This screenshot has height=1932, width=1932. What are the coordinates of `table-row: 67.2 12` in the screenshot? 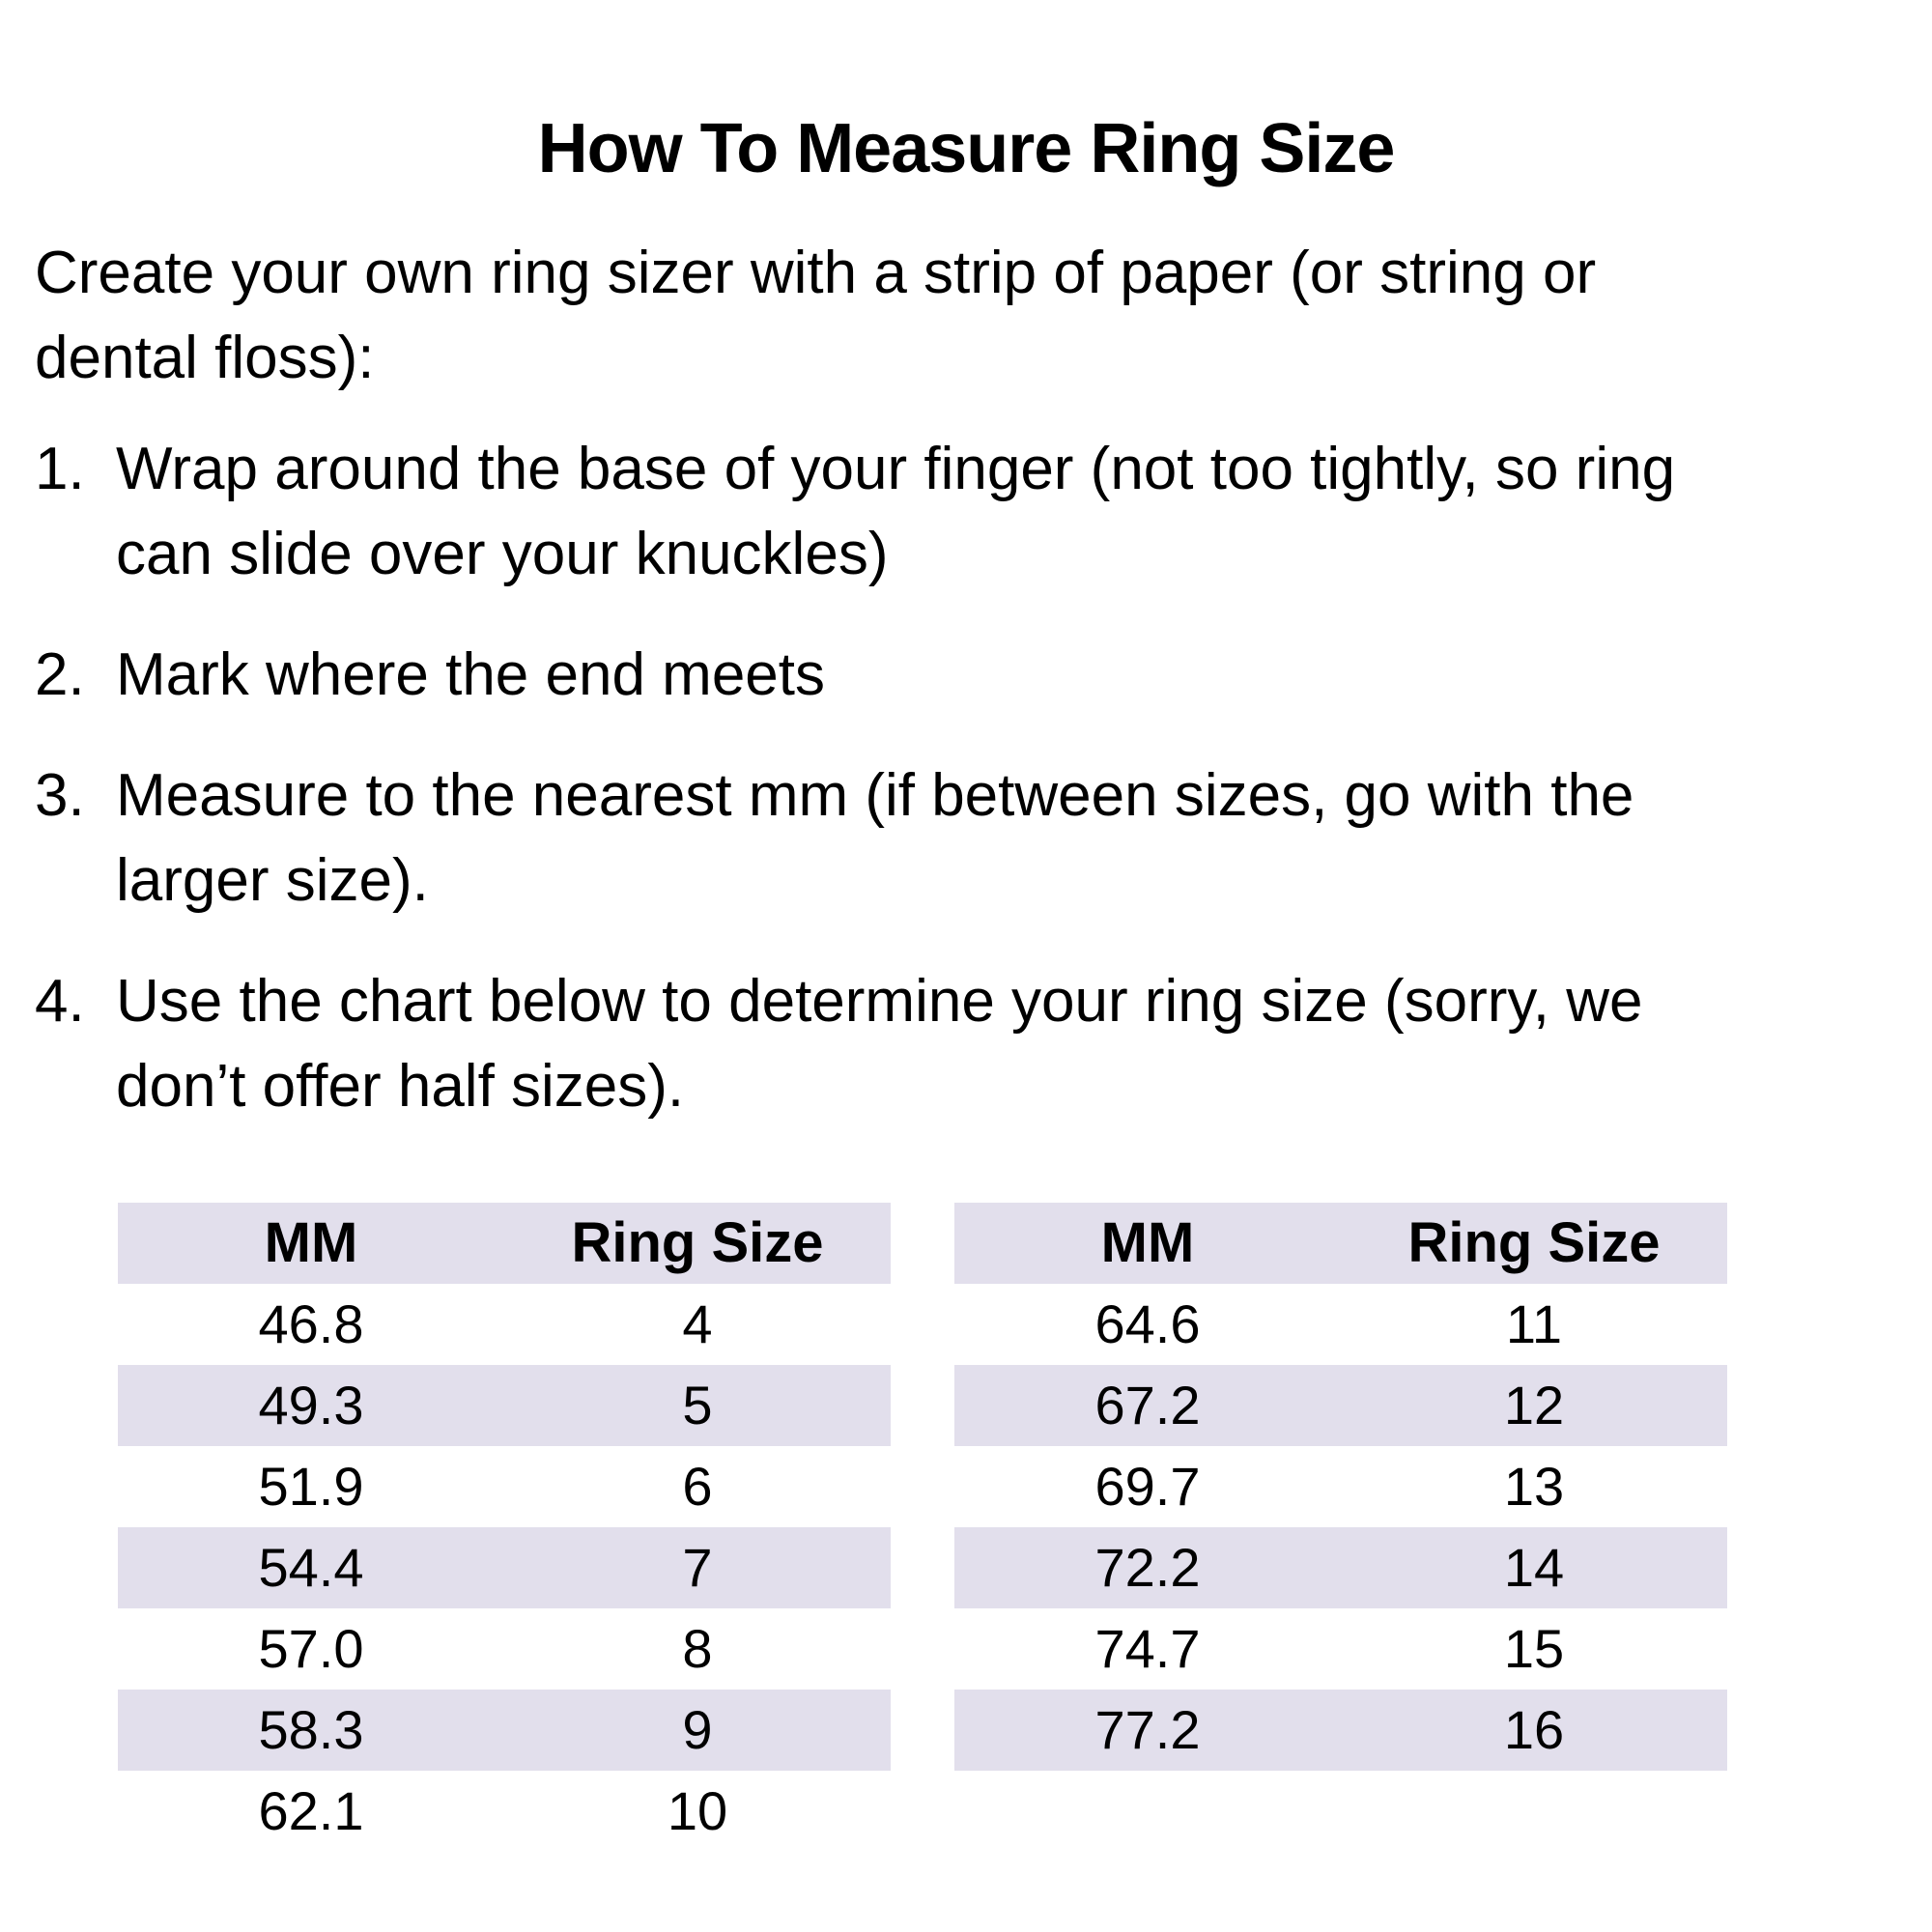 It's located at (1340, 1405).